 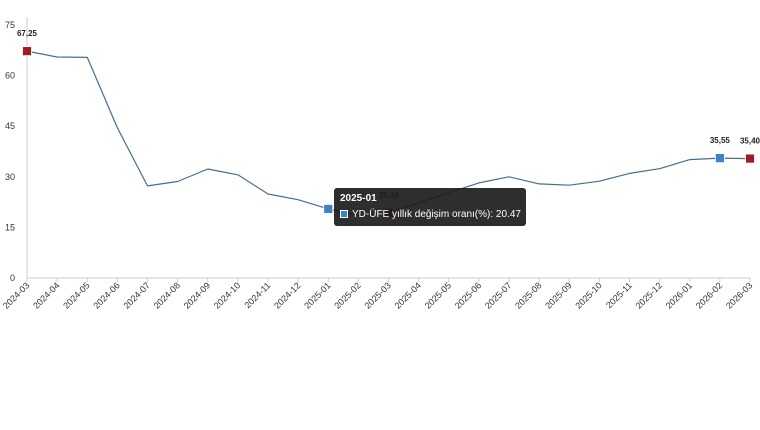 I want to click on x-tick-label: 2025-08, so click(x=528, y=295).